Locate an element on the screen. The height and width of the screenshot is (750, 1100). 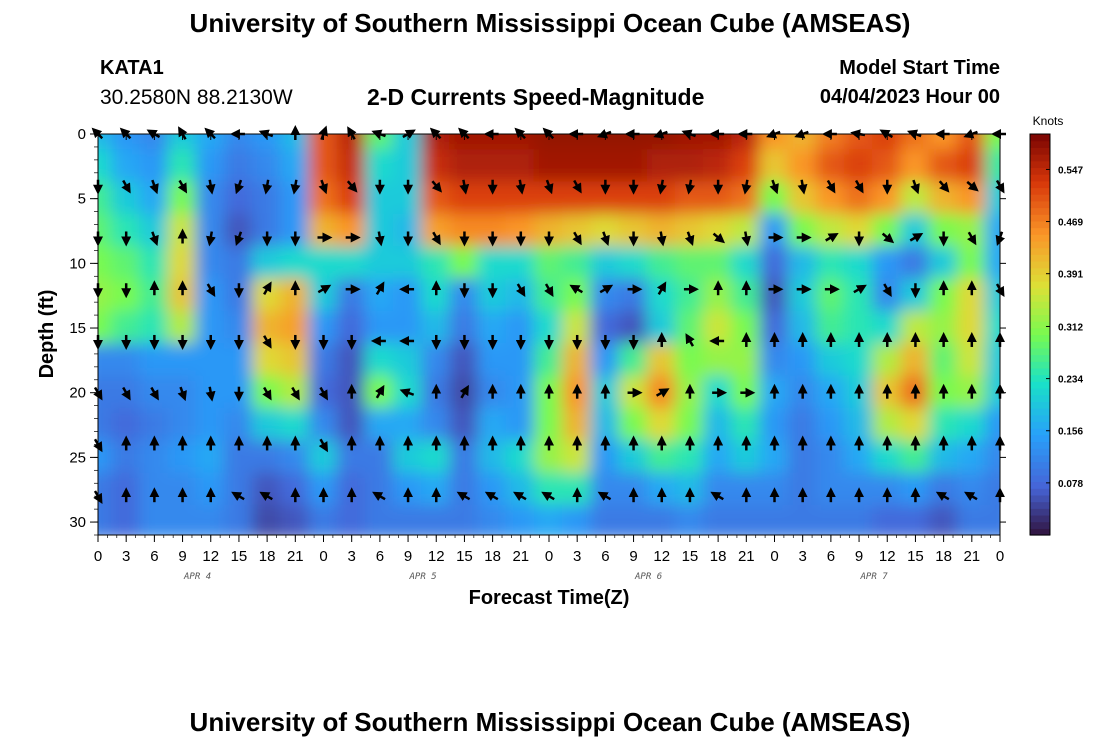
y-tick-label: 0 is located at coordinates (82, 134).